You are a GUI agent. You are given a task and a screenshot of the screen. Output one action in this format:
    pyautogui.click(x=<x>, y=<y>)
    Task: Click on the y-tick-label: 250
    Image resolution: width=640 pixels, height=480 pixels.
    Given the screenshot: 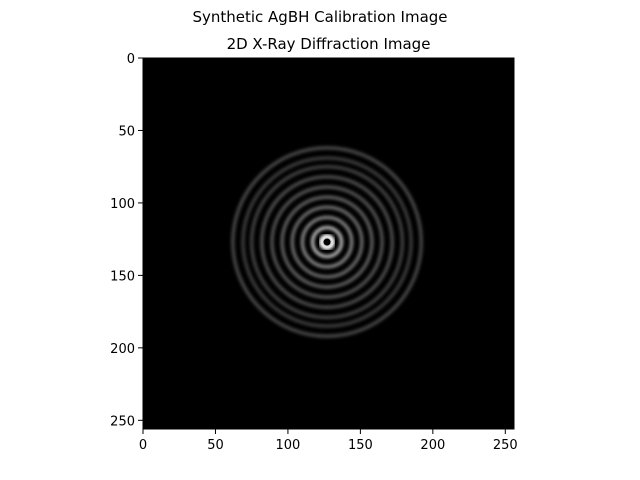 What is the action you would take?
    pyautogui.click(x=122, y=421)
    